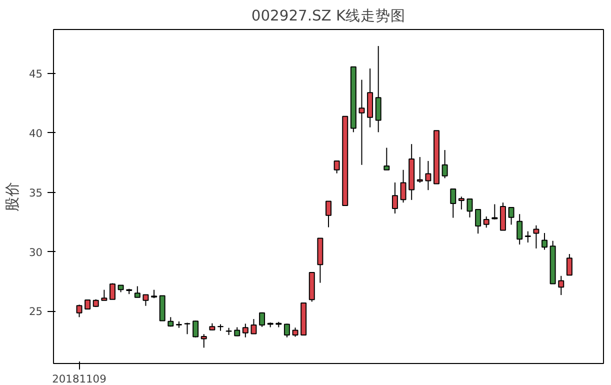  What do you see at coordinates (328, 16) in the screenshot?
I see `chart-title: 002927.SZ K线走势图` at bounding box center [328, 16].